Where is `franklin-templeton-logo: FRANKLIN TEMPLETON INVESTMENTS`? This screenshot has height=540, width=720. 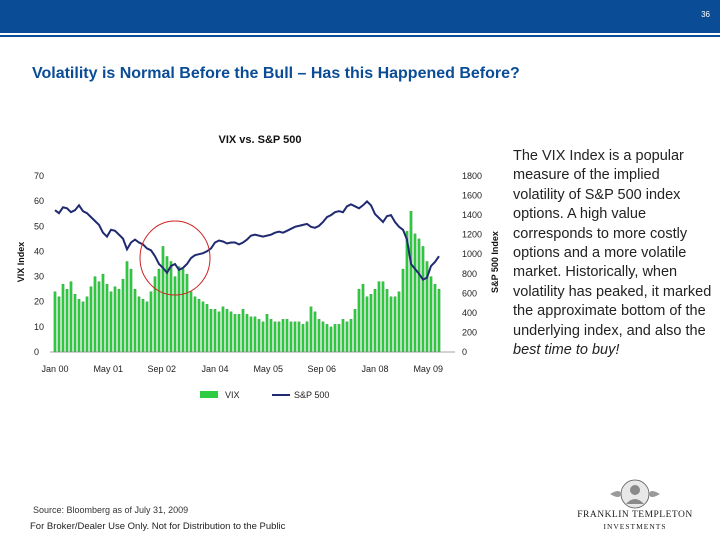
franklin-templeton-logo: FRANKLIN TEMPLETON INVESTMENTS is located at coordinates (635, 507).